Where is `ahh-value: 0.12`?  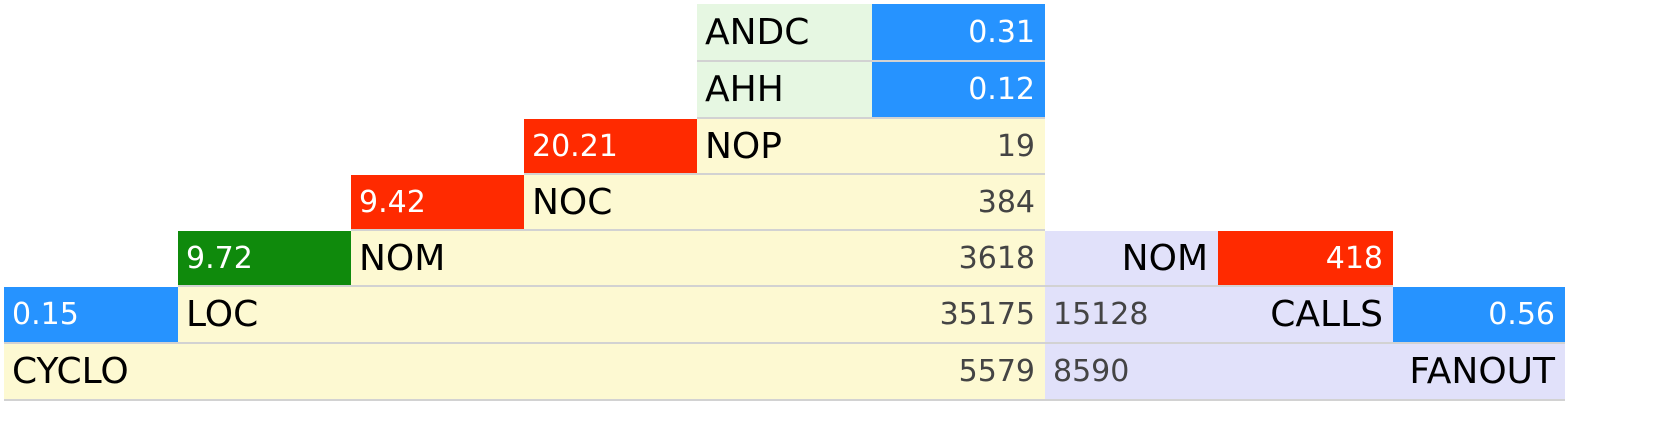
ahh-value: 0.12 is located at coordinates (958, 89).